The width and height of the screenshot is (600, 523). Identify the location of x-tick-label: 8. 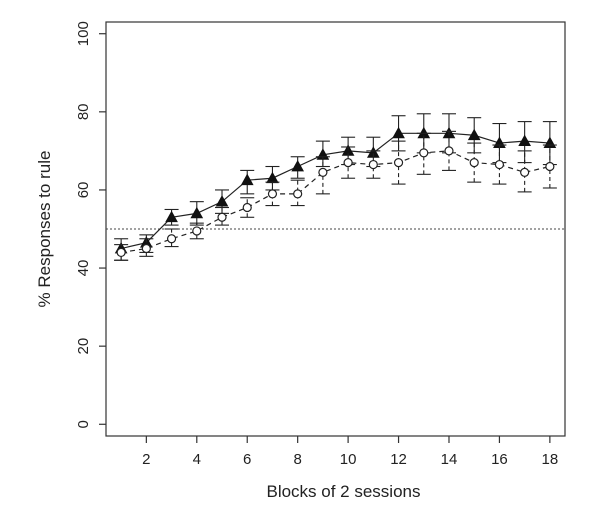
(297, 459).